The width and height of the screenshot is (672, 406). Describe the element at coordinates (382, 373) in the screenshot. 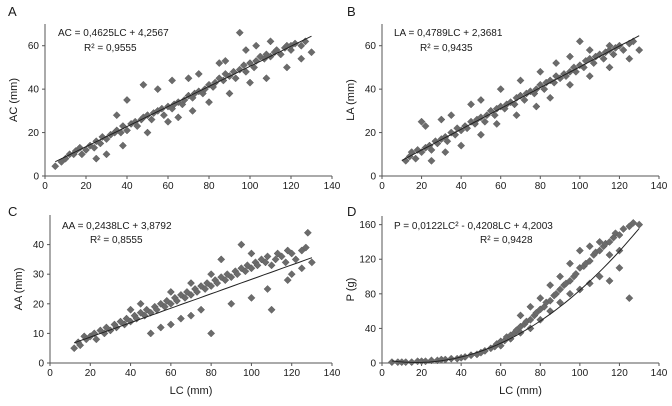

I see `x-tick-label: 0` at that location.